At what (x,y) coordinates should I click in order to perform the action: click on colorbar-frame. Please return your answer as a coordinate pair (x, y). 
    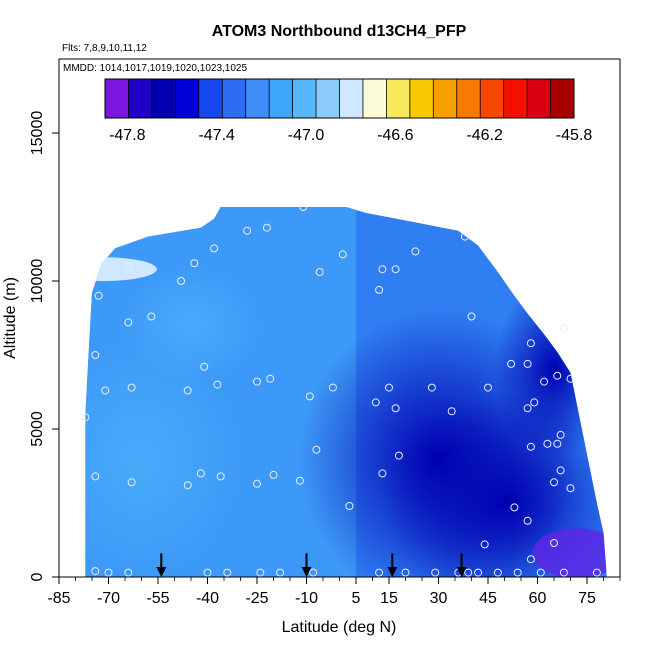
    Looking at the image, I should click on (339, 98).